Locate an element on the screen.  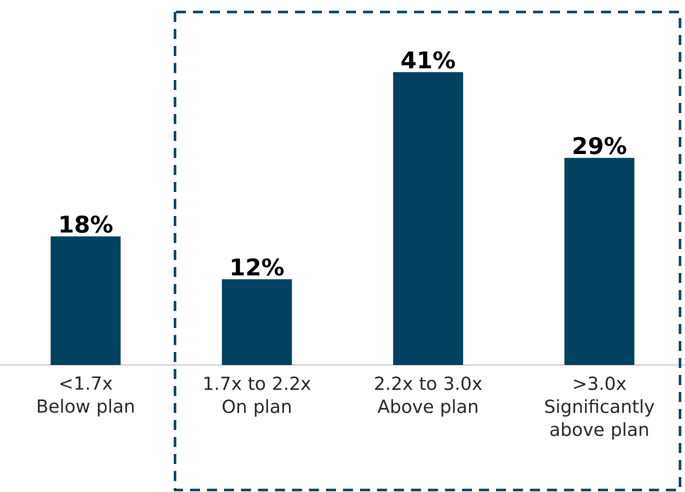
data-label: 12% is located at coordinates (258, 267).